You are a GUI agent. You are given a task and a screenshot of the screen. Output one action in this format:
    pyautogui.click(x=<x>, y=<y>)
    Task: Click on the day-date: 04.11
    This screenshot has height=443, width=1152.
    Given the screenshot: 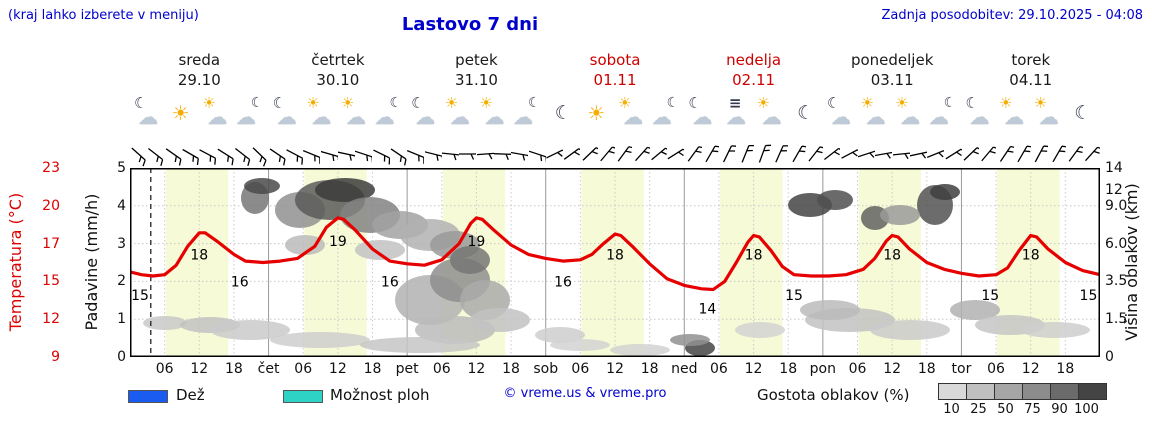 What is the action you would take?
    pyautogui.click(x=1031, y=80)
    